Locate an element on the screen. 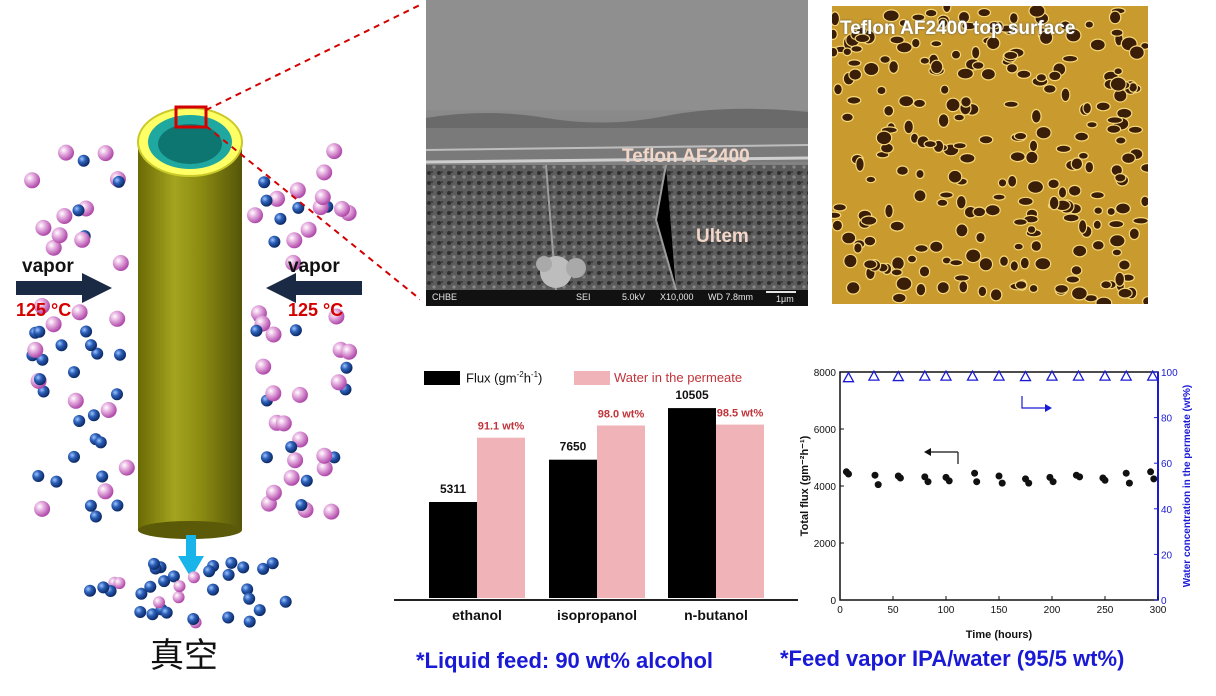 This screenshot has height=696, width=1216. bar-category-label: n-butanol is located at coordinates (716, 615).